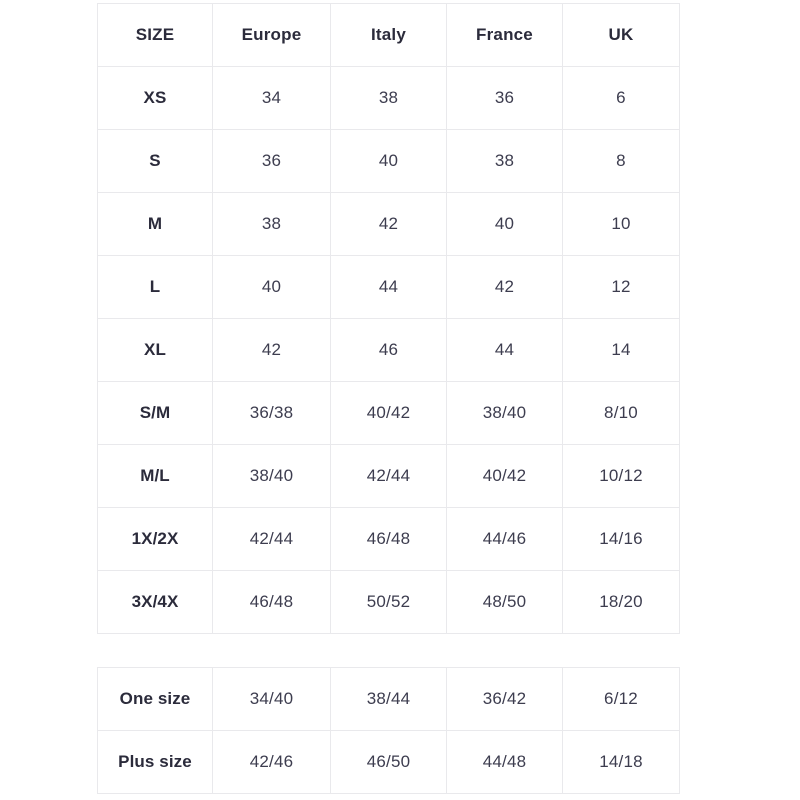  Describe the element at coordinates (621, 413) in the screenshot. I see `cell-uk: 8/10` at that location.